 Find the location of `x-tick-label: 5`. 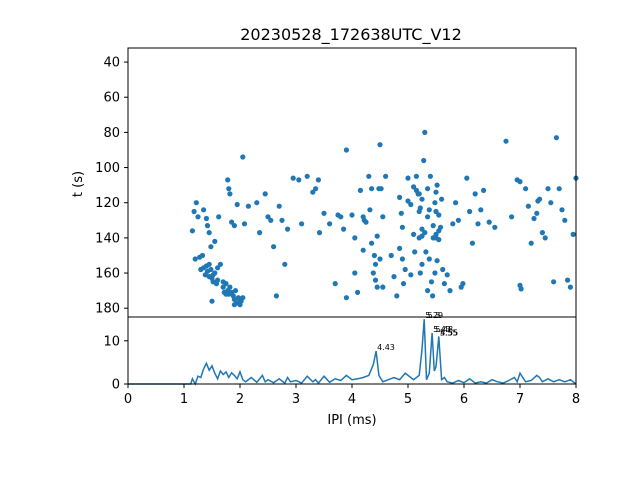

x-tick-label: 5 is located at coordinates (408, 399).